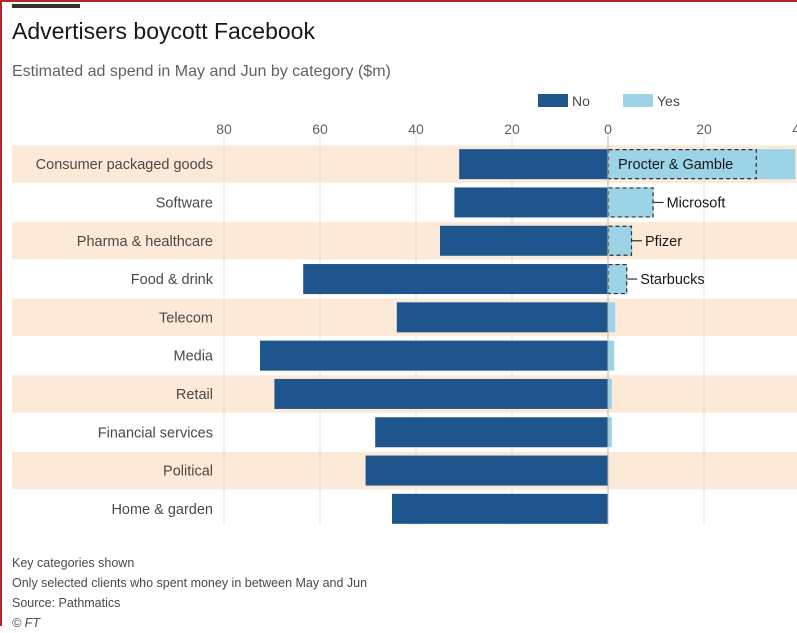 The image size is (797, 633). Describe the element at coordinates (696, 203) in the screenshot. I see `client-label: Microsoft` at that location.